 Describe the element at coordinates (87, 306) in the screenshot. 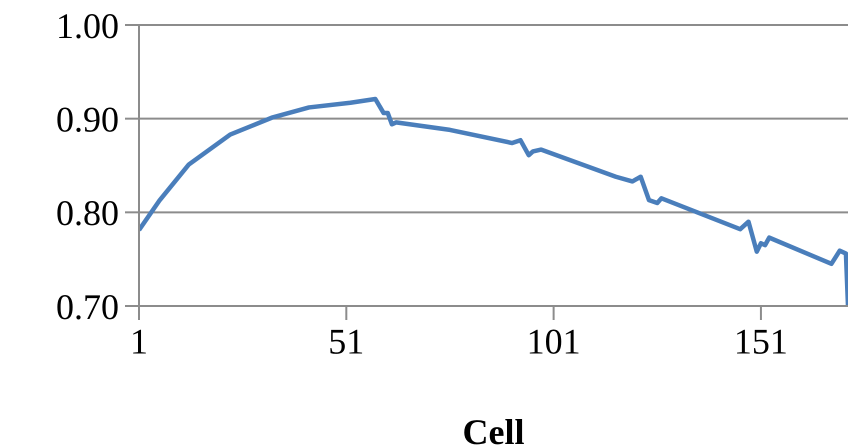

I see `y-tick-label: 0.70` at that location.